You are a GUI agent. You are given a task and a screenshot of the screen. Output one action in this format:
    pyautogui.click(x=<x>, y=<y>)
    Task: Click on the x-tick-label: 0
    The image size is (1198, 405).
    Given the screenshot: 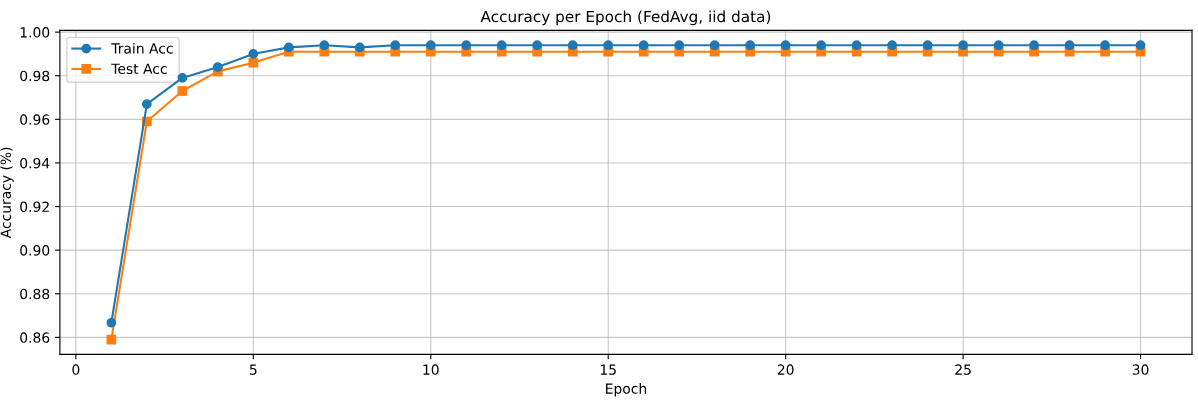 What is the action you would take?
    pyautogui.click(x=76, y=369)
    